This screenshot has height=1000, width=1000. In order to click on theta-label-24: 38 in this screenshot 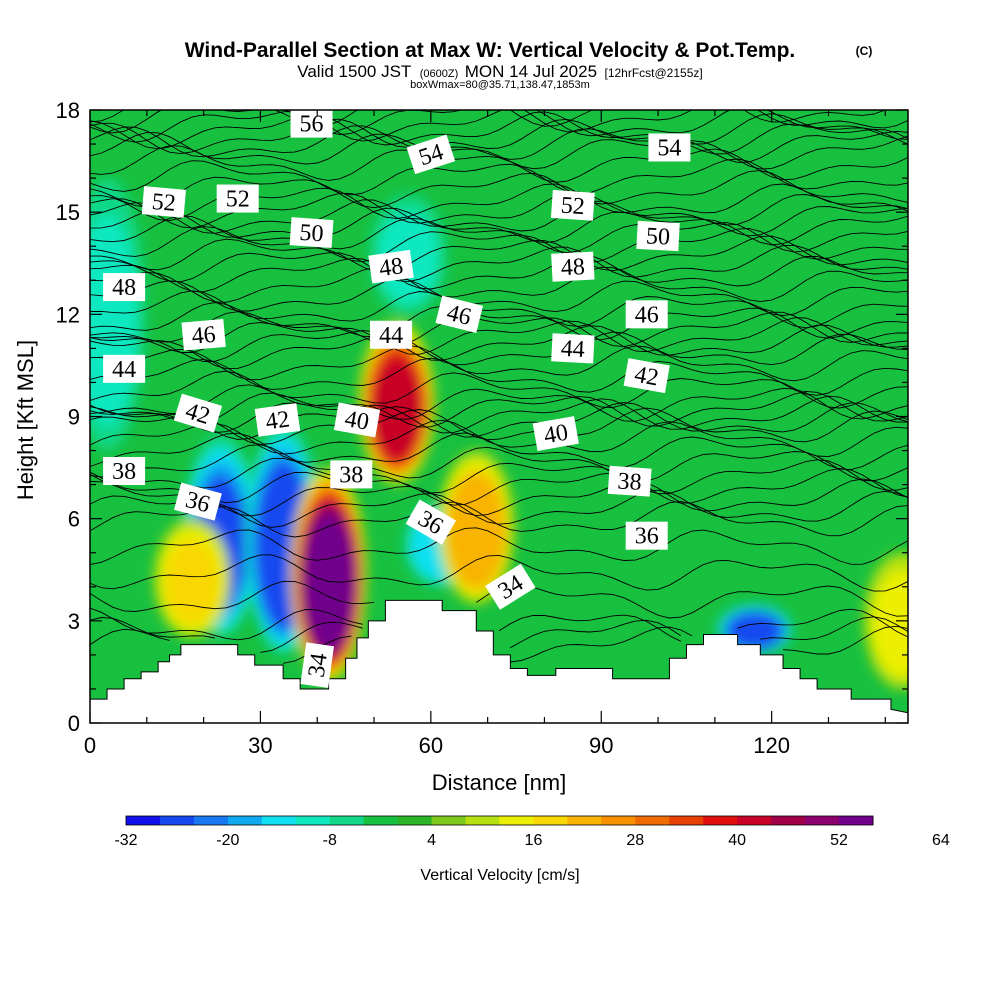, I will do `click(629, 481)`.